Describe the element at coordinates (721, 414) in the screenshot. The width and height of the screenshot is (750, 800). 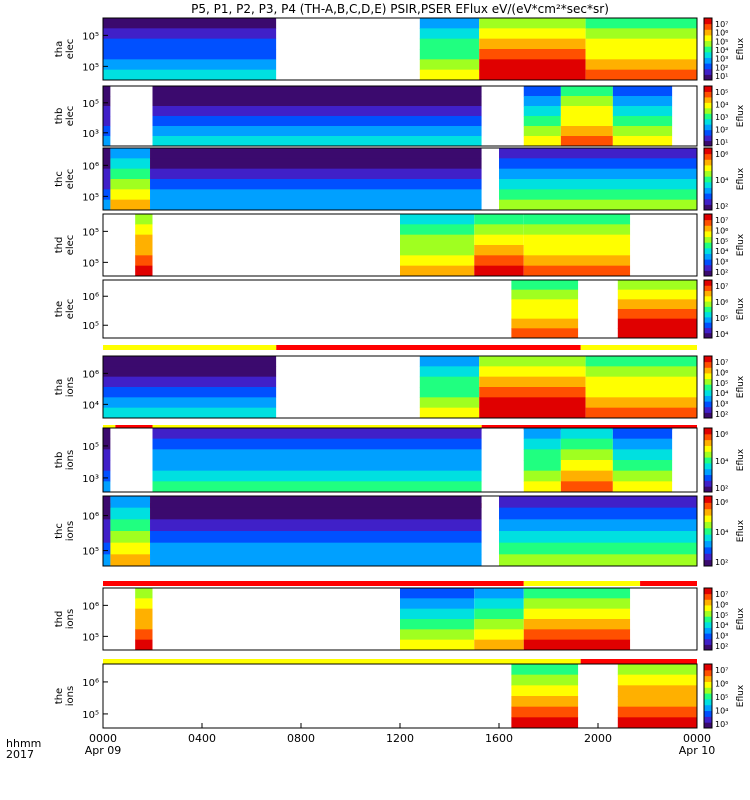
I see `colorbar-tick-label: 10²` at that location.